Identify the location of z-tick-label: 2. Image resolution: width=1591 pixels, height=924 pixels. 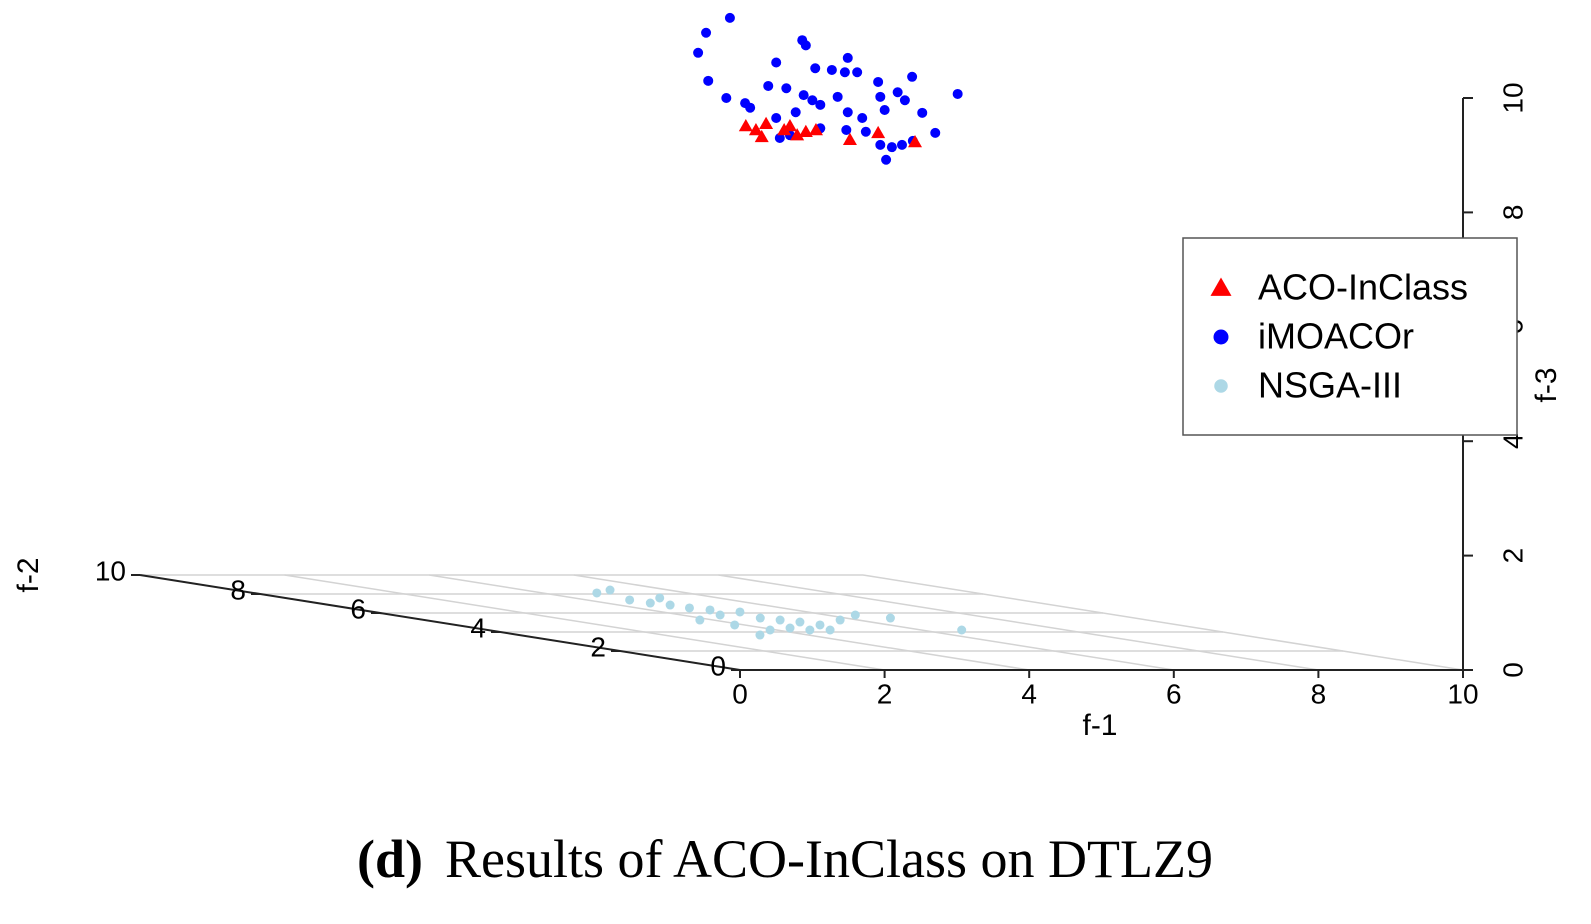
(1512, 556).